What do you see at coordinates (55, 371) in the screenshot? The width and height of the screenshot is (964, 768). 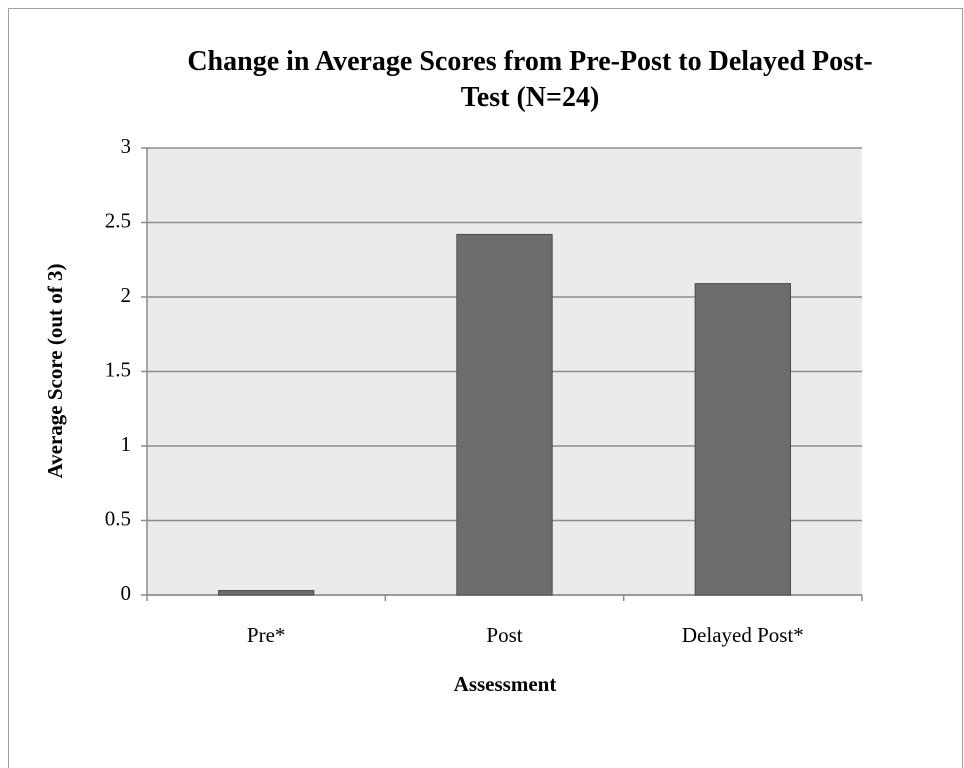 I see `y-axis-label: Average Score (out of 3)` at bounding box center [55, 371].